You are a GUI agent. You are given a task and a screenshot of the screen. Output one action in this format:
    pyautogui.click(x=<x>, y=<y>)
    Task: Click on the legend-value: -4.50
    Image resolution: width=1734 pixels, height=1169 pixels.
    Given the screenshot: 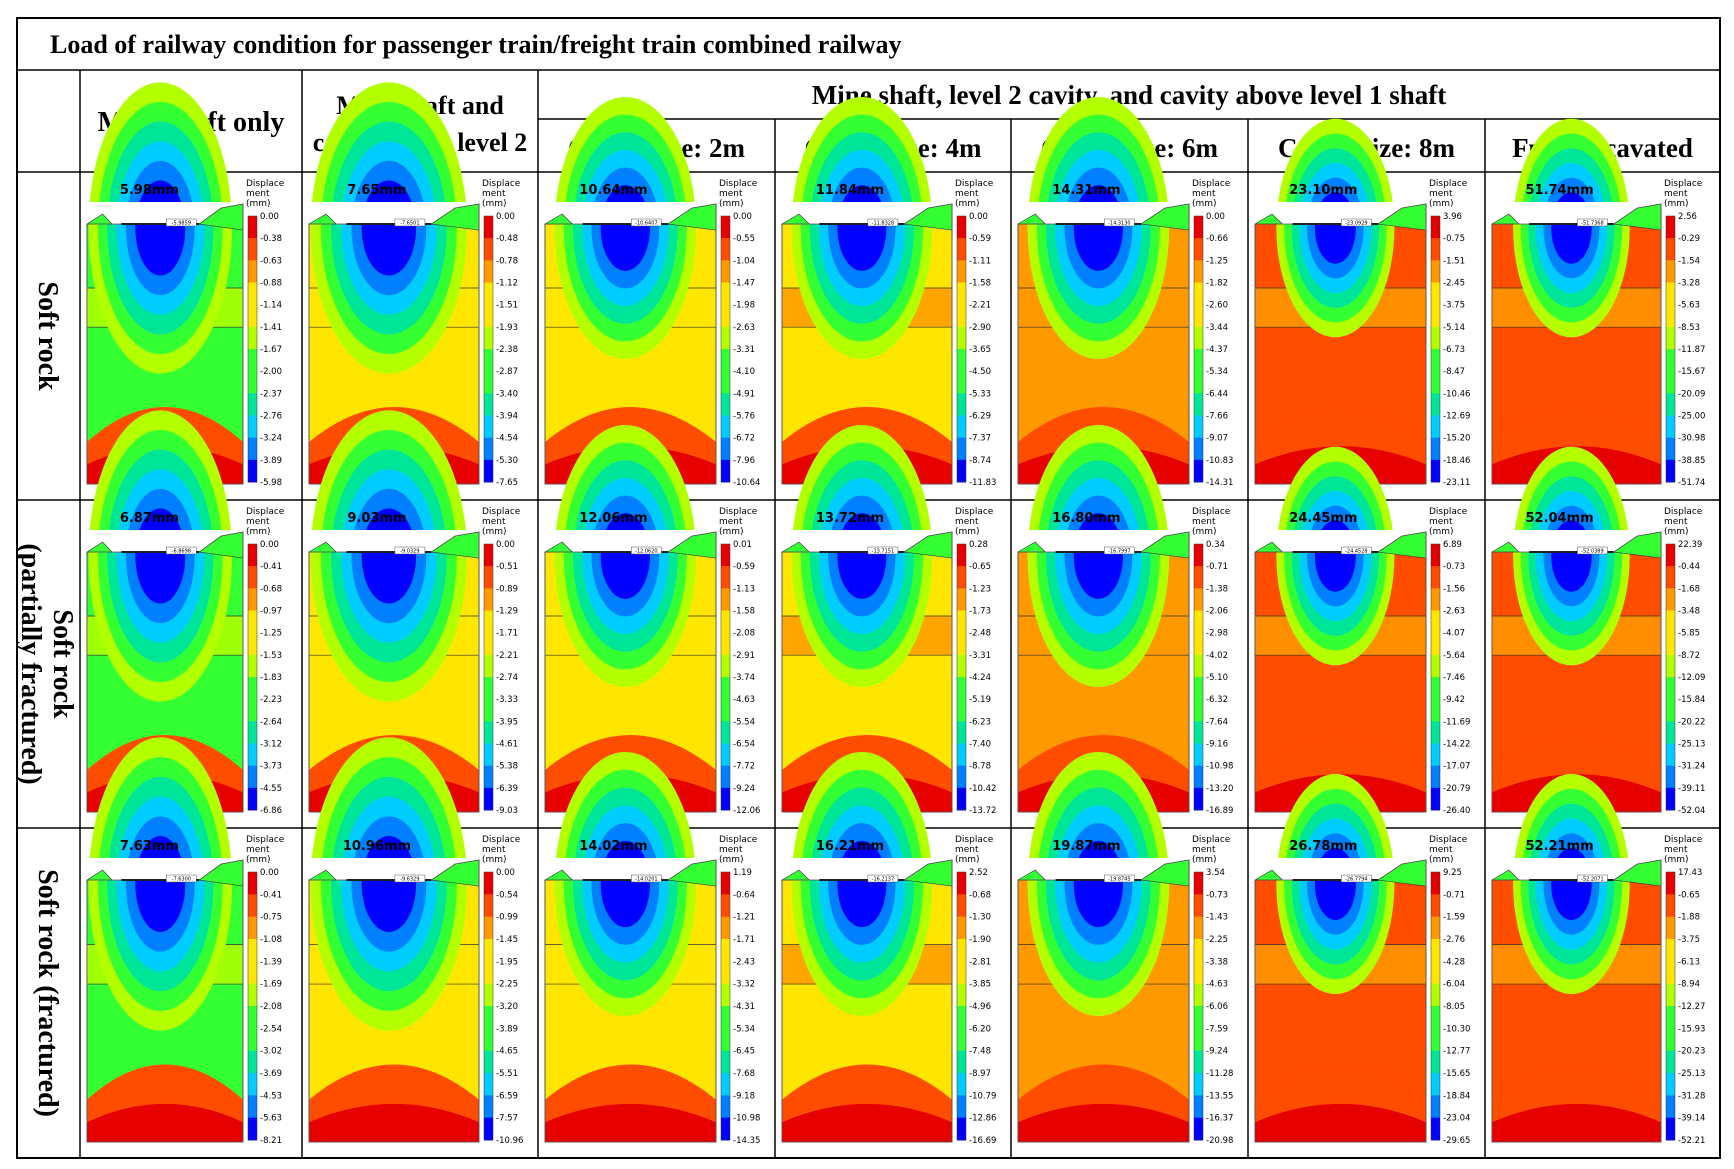 What is the action you would take?
    pyautogui.click(x=980, y=372)
    